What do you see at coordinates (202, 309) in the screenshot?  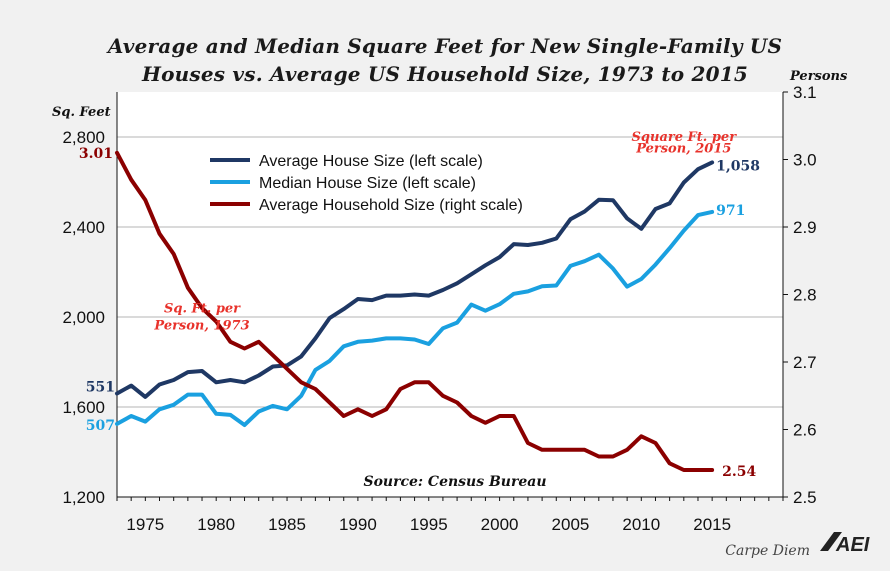 I see `annotation-label: Sq. Ft. per` at bounding box center [202, 309].